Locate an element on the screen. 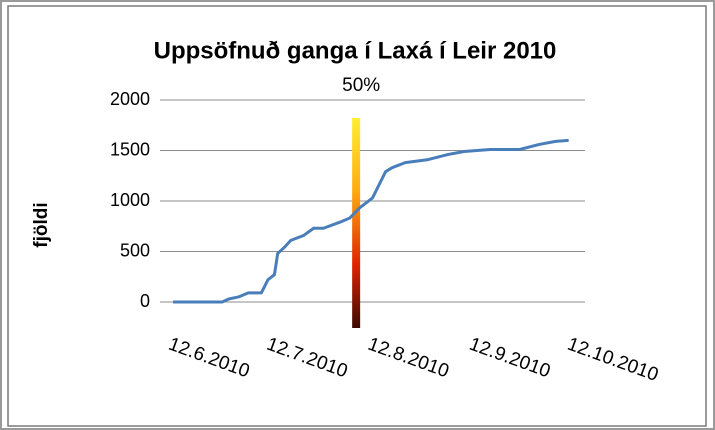 The width and height of the screenshot is (715, 430). y-tick-label: 1500 is located at coordinates (130, 149).